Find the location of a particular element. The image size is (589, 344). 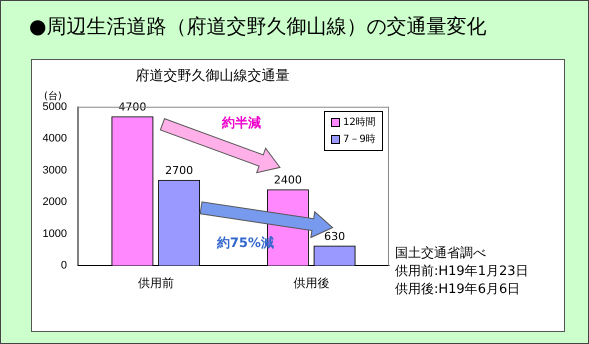

text: 国土交通省調べ is located at coordinates (440, 253).